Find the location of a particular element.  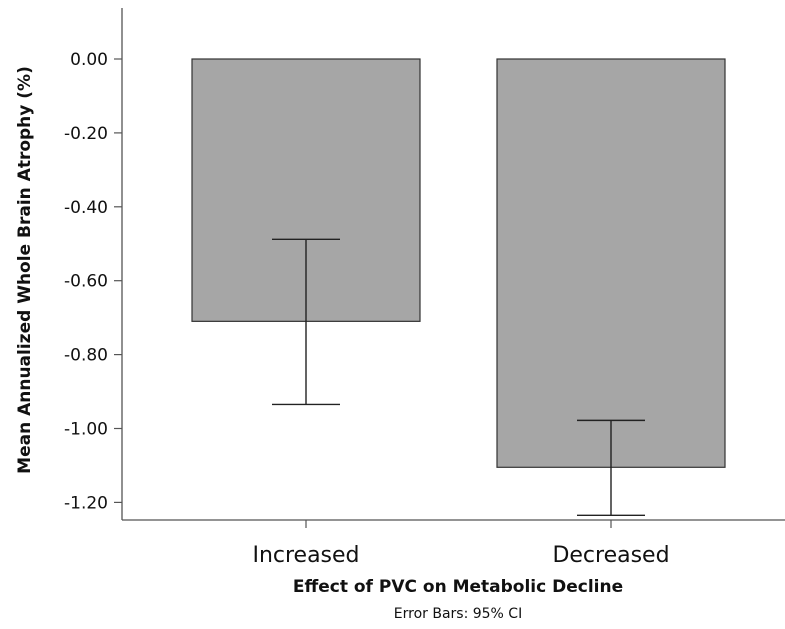

error-bar-decreased is located at coordinates (611, 468).